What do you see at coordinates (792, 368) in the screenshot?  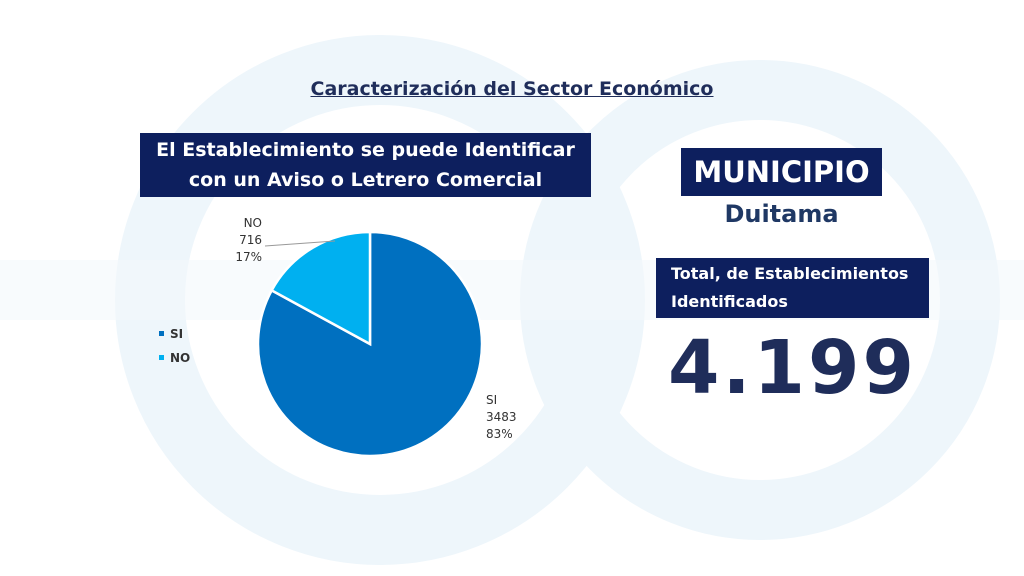 I see `total: 4.199` at bounding box center [792, 368].